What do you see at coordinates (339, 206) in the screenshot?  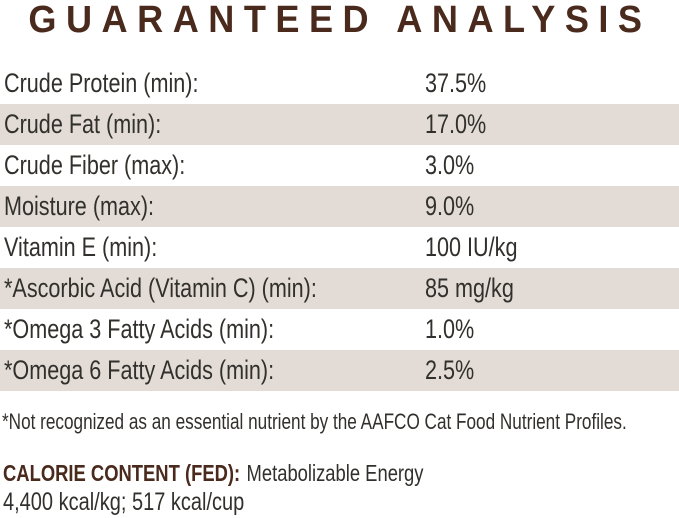 I see `table-row: Moisture (max): 9.0%` at bounding box center [339, 206].